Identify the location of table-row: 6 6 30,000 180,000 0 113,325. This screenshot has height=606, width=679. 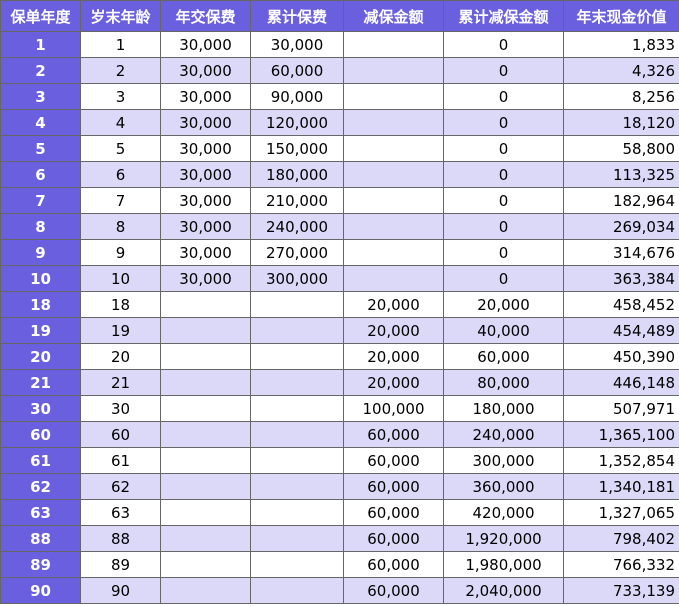
(339, 174).